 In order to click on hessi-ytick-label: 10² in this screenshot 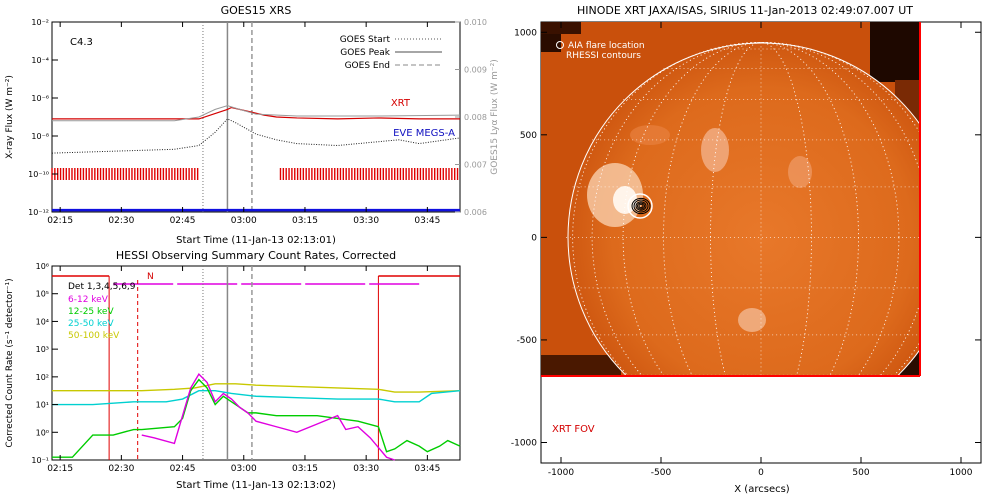, I will do `click(42, 377)`.